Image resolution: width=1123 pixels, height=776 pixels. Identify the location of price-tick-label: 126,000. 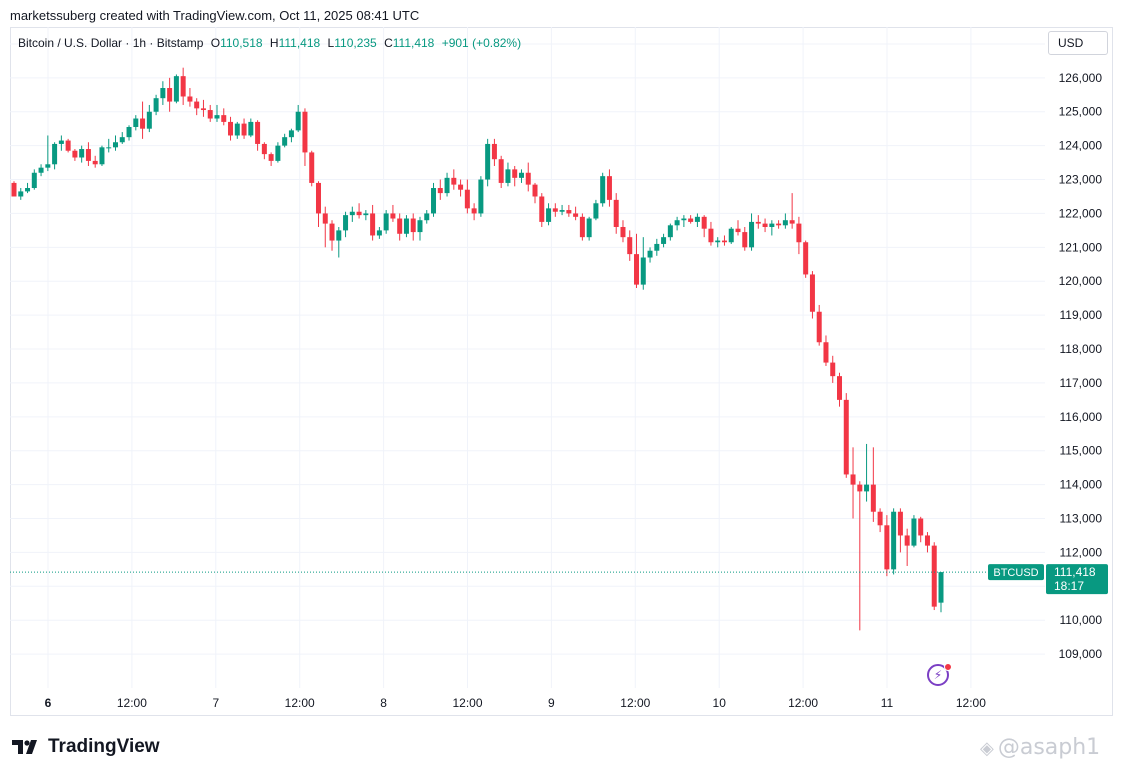
(1081, 78).